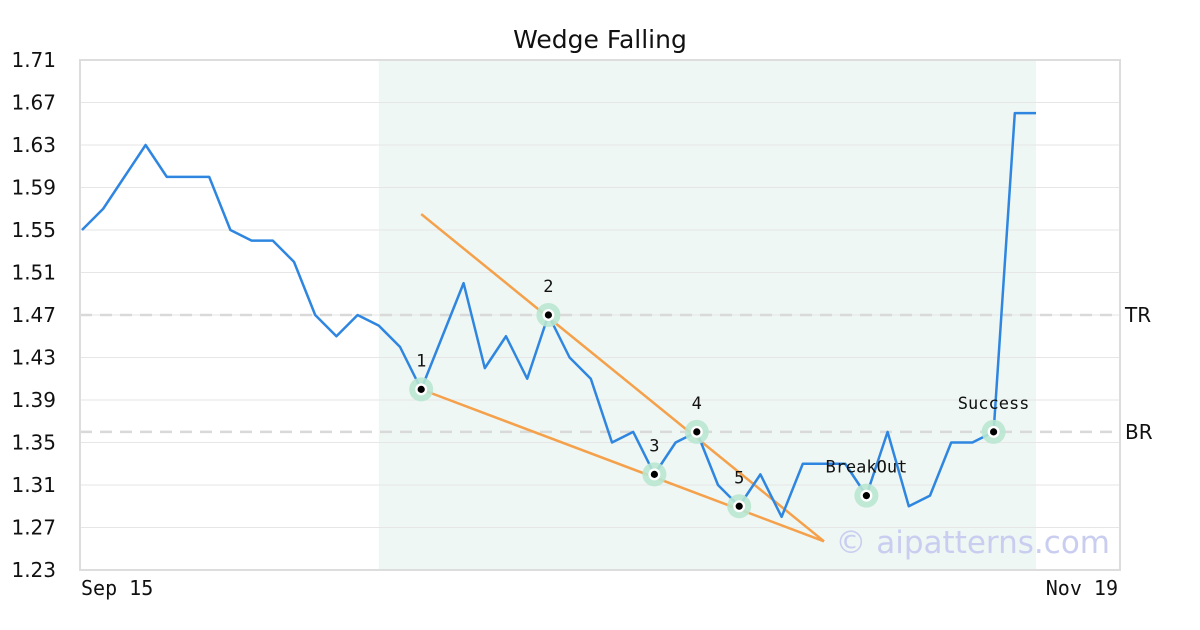 The height and width of the screenshot is (630, 1200). I want to click on y-tick-label: 1.39, so click(33, 400).